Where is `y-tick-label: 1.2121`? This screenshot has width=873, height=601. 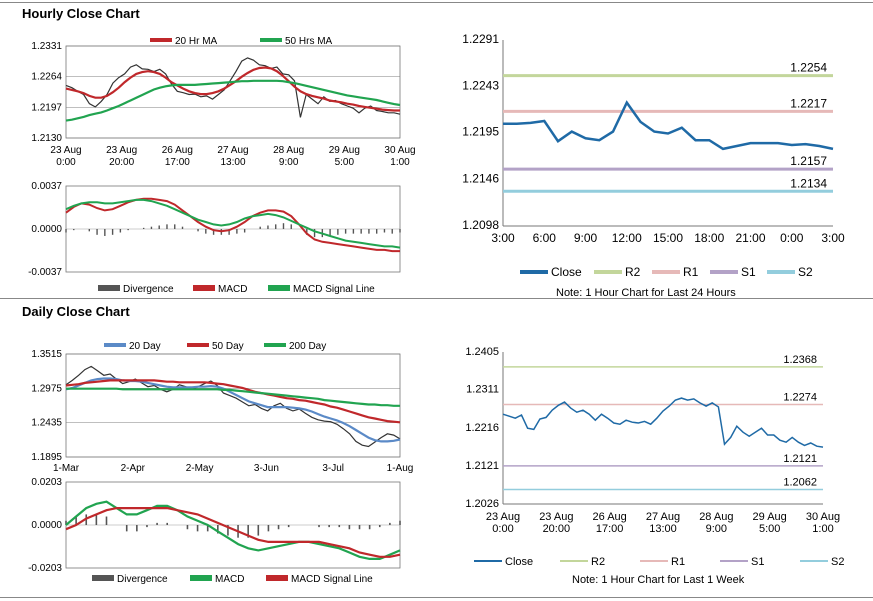 y-tick-label: 1.2121 is located at coordinates (482, 466).